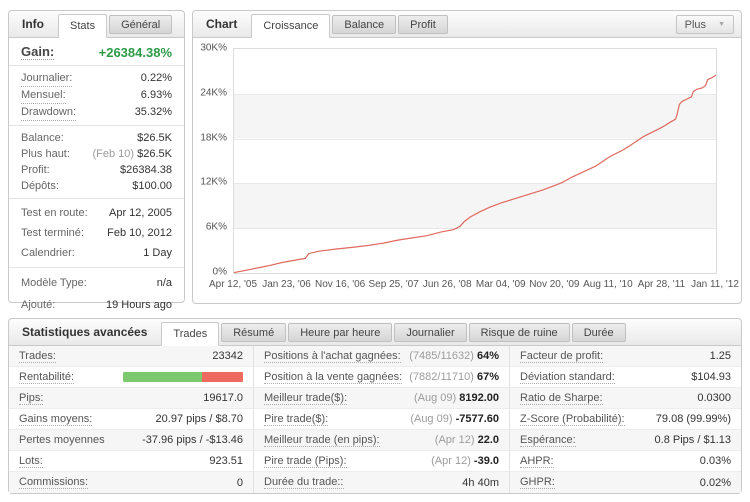 This screenshot has height=502, width=750. Describe the element at coordinates (456, 440) in the screenshot. I see `value-prefix: (Apr 12)` at that location.